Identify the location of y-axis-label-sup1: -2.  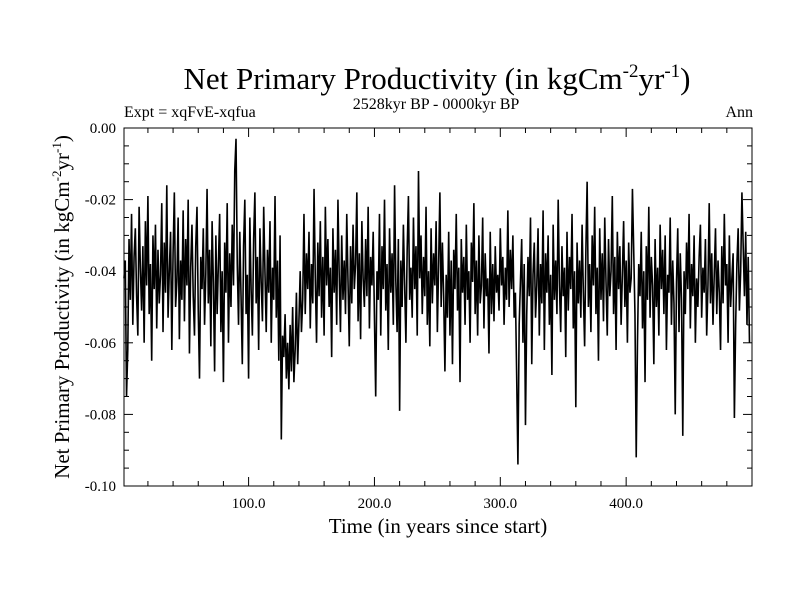
(56, 176).